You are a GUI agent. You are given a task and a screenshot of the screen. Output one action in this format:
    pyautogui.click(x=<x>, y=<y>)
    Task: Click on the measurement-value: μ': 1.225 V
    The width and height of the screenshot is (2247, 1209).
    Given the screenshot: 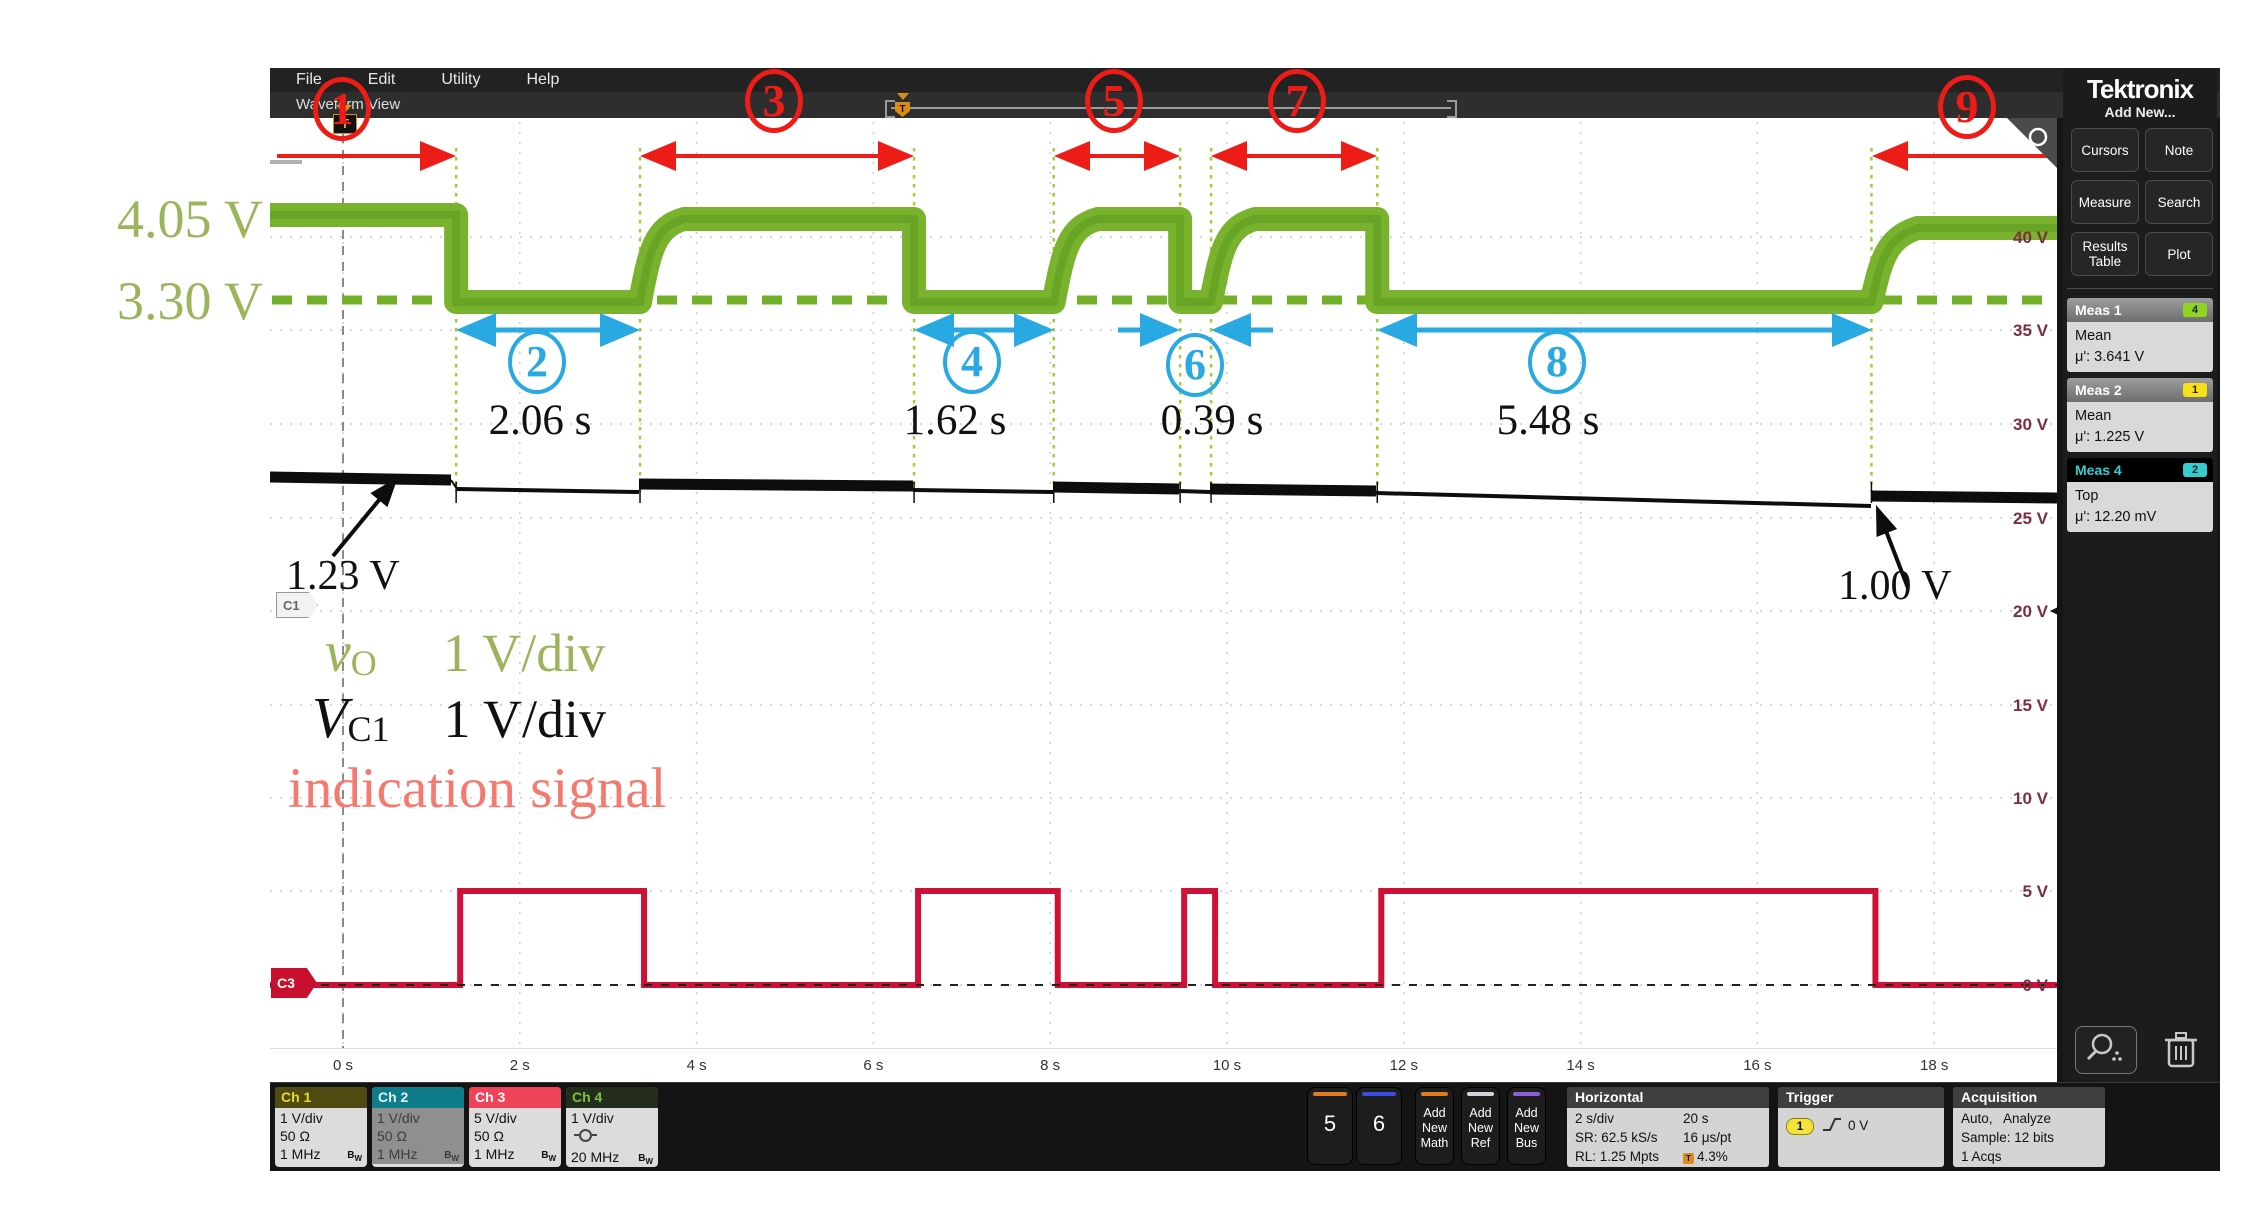 What is the action you would take?
    pyautogui.click(x=2110, y=437)
    